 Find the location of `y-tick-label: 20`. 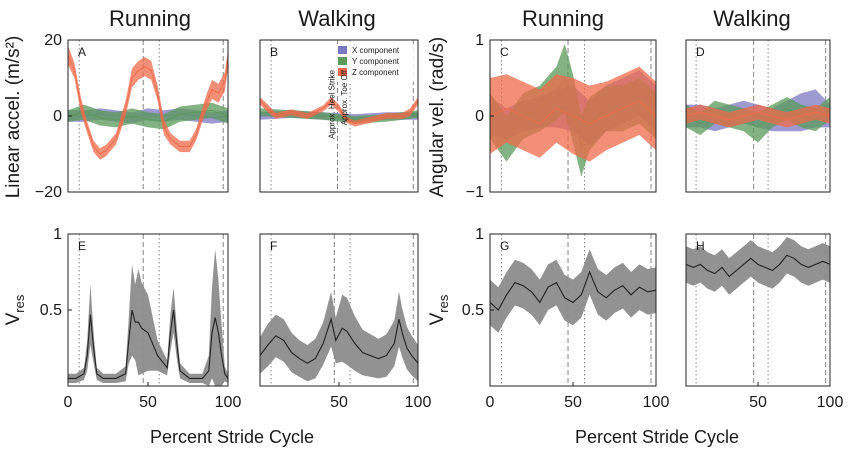

y-tick-label: 20 is located at coordinates (53, 40).